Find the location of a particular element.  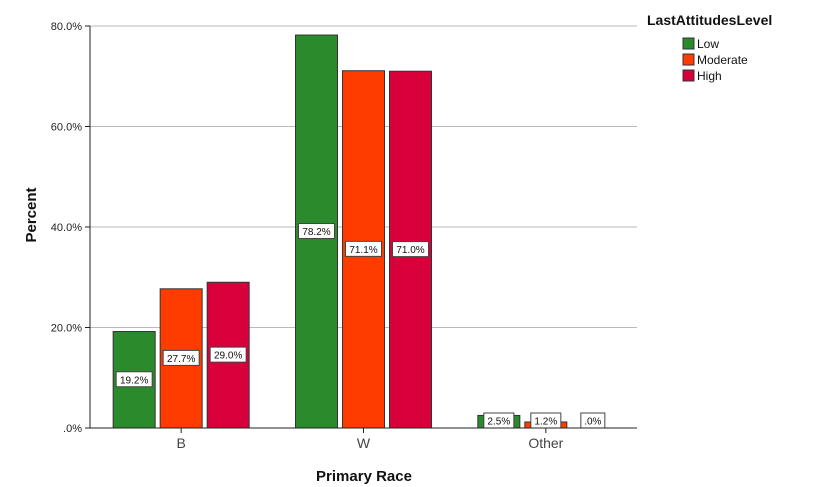

y-tick-label: 40.0% is located at coordinates (66, 228).